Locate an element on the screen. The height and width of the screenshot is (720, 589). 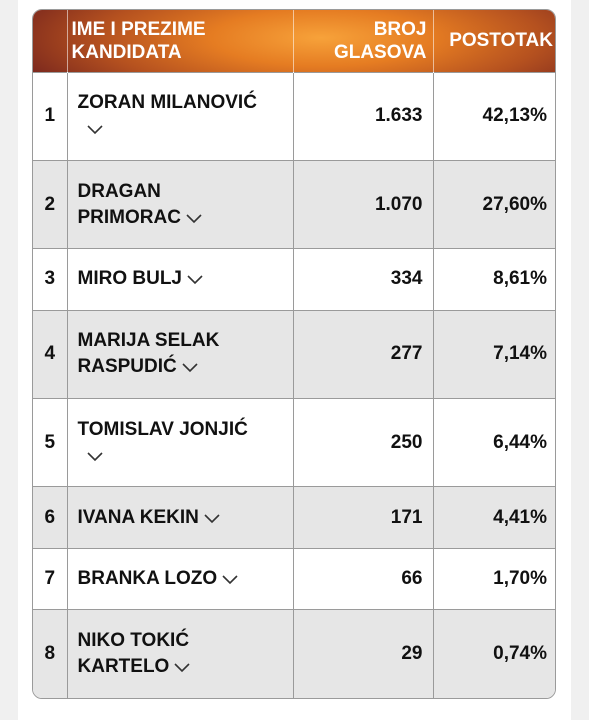
table-row: 3 MIRO BULJ 334 8,61% is located at coordinates (294, 279).